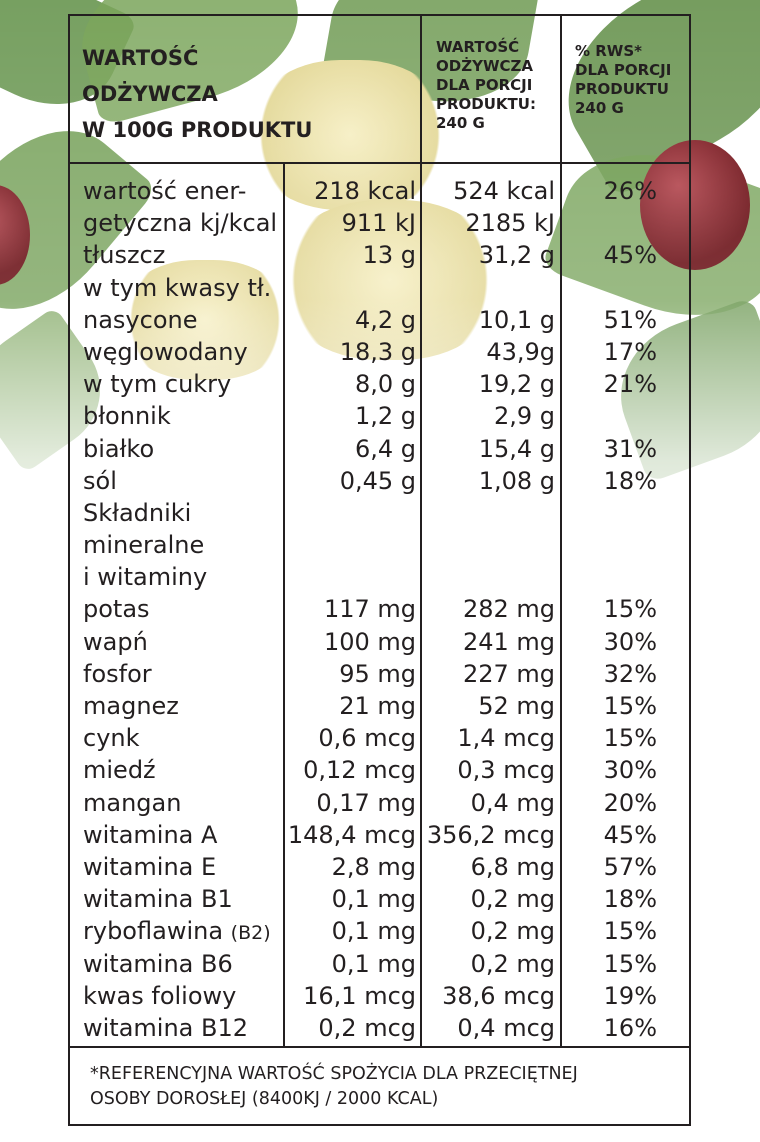 The width and height of the screenshot is (760, 1142). Describe the element at coordinates (508, 641) in the screenshot. I see `value-per-portion: 241 mg` at that location.